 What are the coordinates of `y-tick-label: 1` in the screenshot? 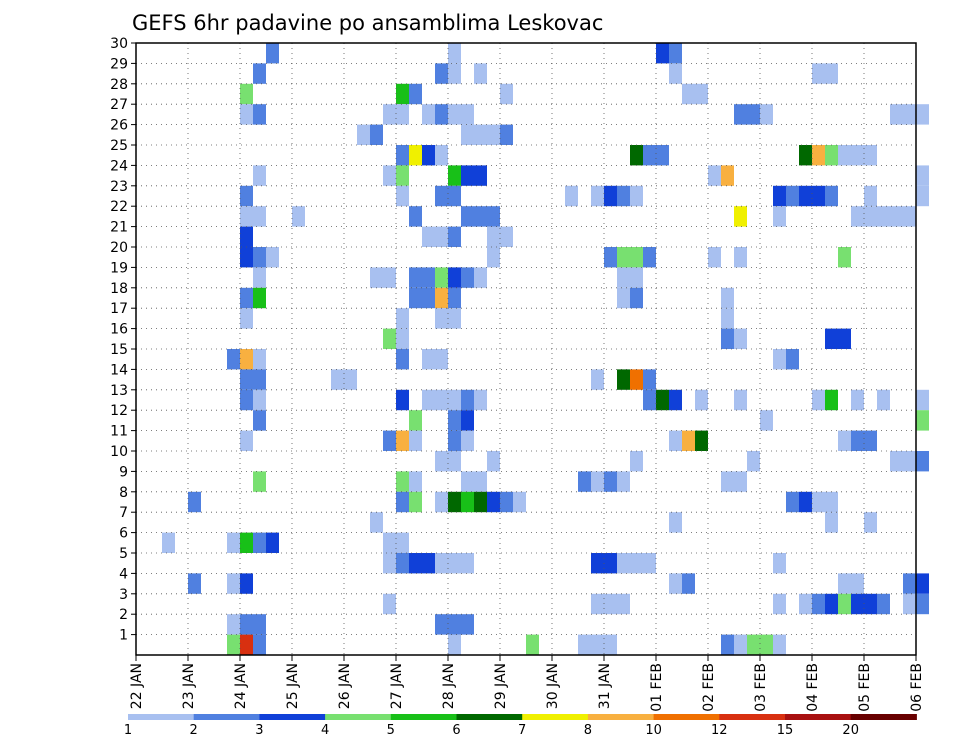 It's located at (123, 636).